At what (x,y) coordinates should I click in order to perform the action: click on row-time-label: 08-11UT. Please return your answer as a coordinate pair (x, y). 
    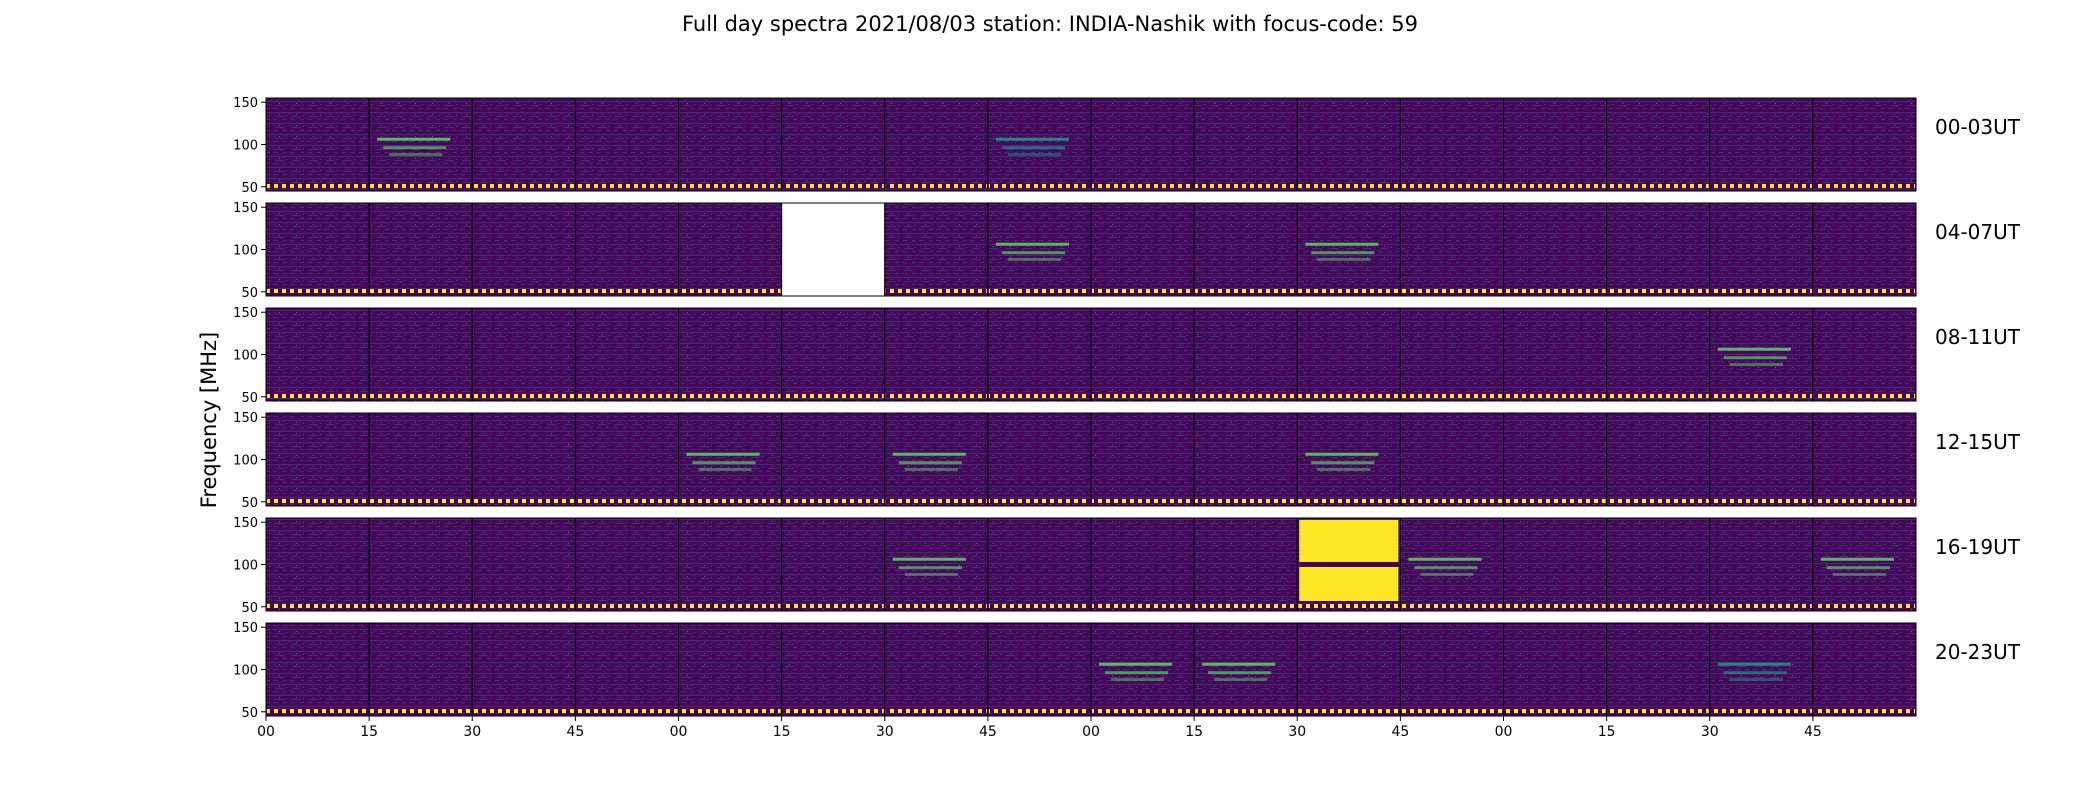
    Looking at the image, I should click on (1978, 337).